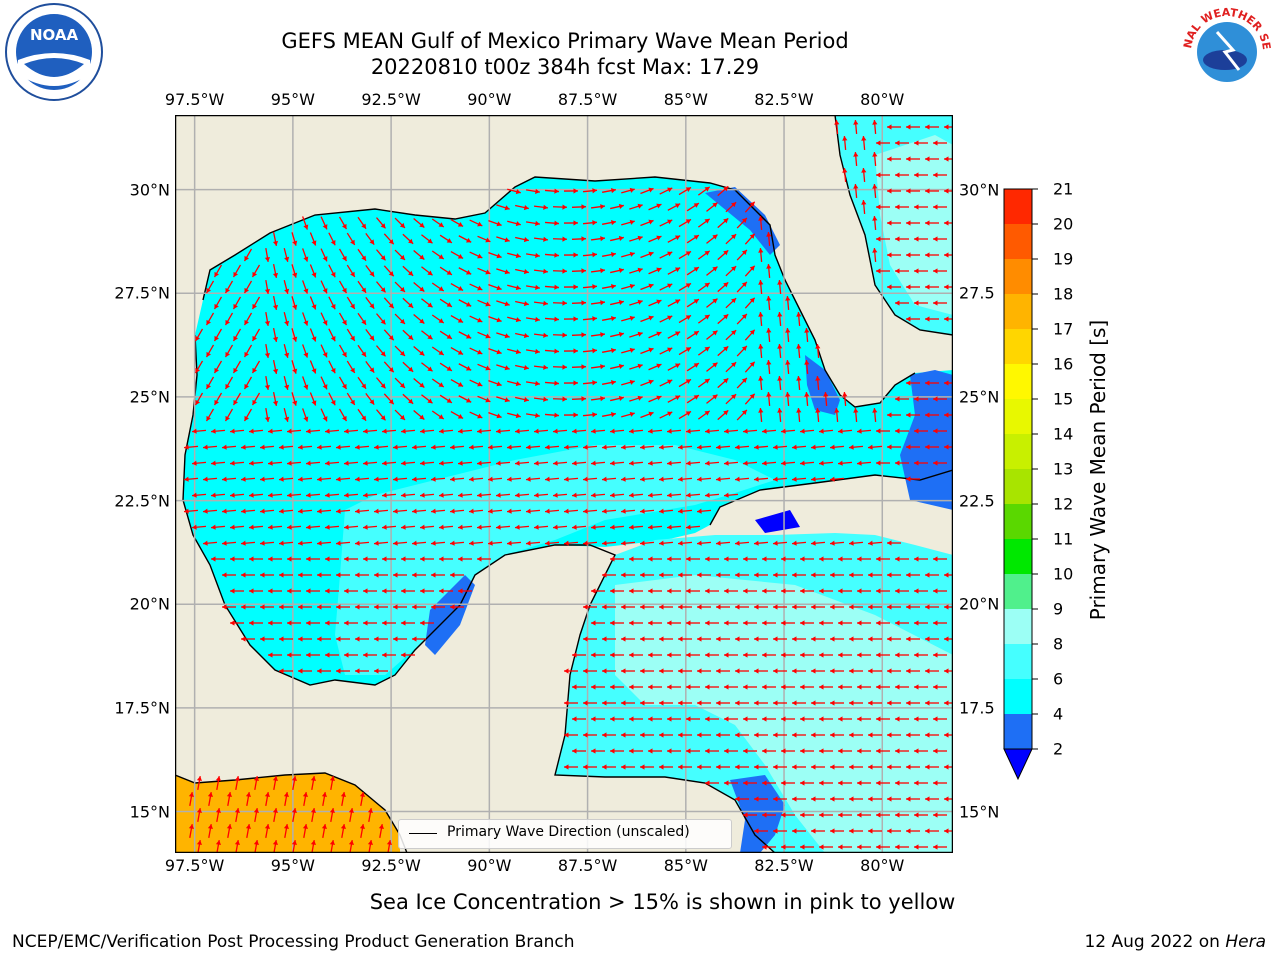  Describe the element at coordinates (977, 708) in the screenshot. I see `lat-tick-right: 17.5` at that location.